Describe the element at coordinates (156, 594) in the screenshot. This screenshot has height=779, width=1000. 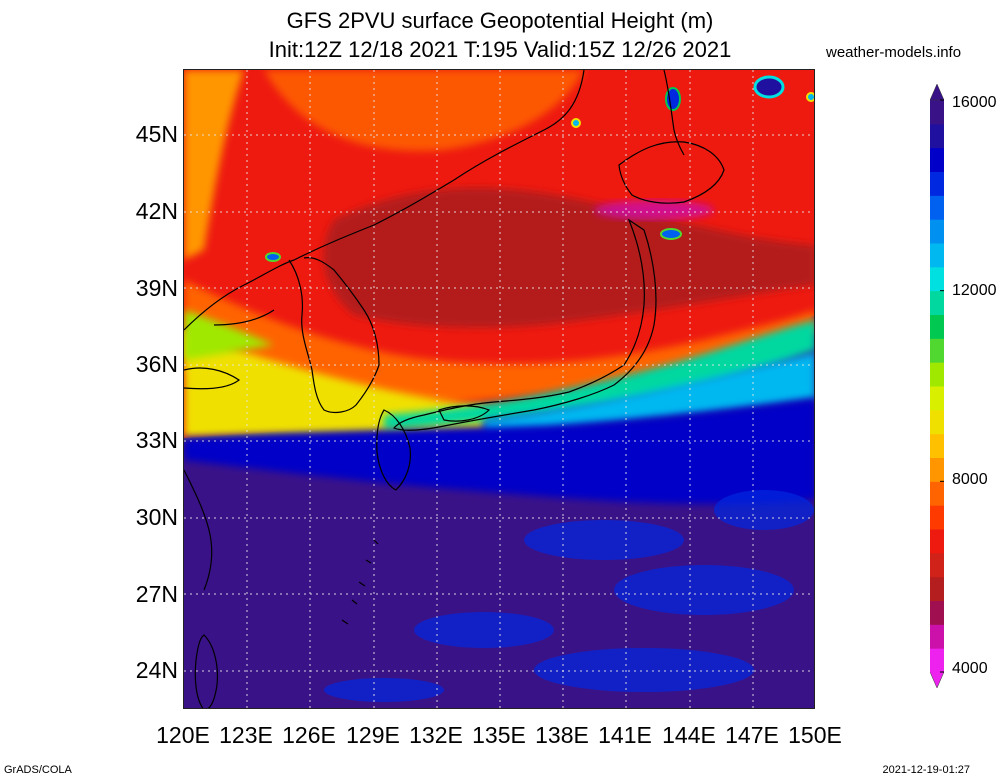
I see `lat-label-27n: 27N` at that location.